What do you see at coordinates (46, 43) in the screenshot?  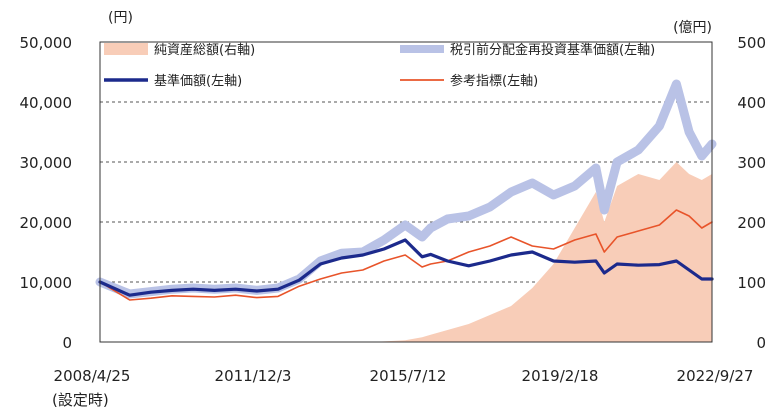 I see `left-tick-label: 50,000` at bounding box center [46, 43].